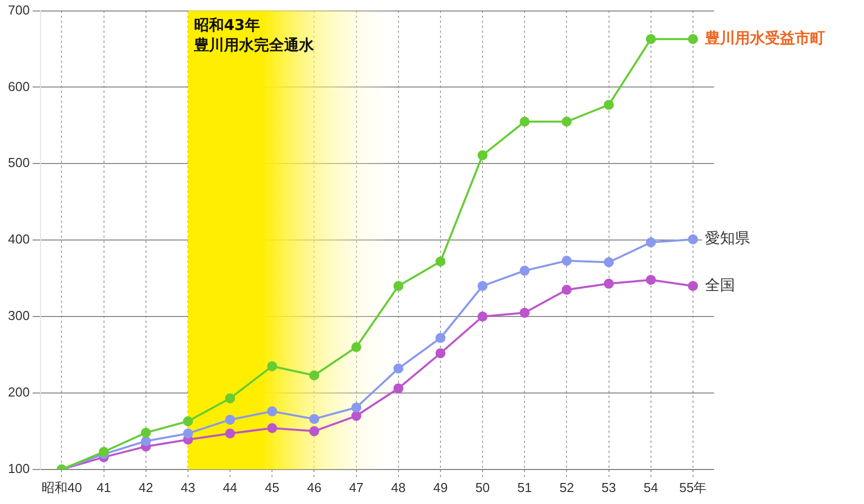 The image size is (864, 504). I want to click on x-tick-label: 42, so click(146, 487).